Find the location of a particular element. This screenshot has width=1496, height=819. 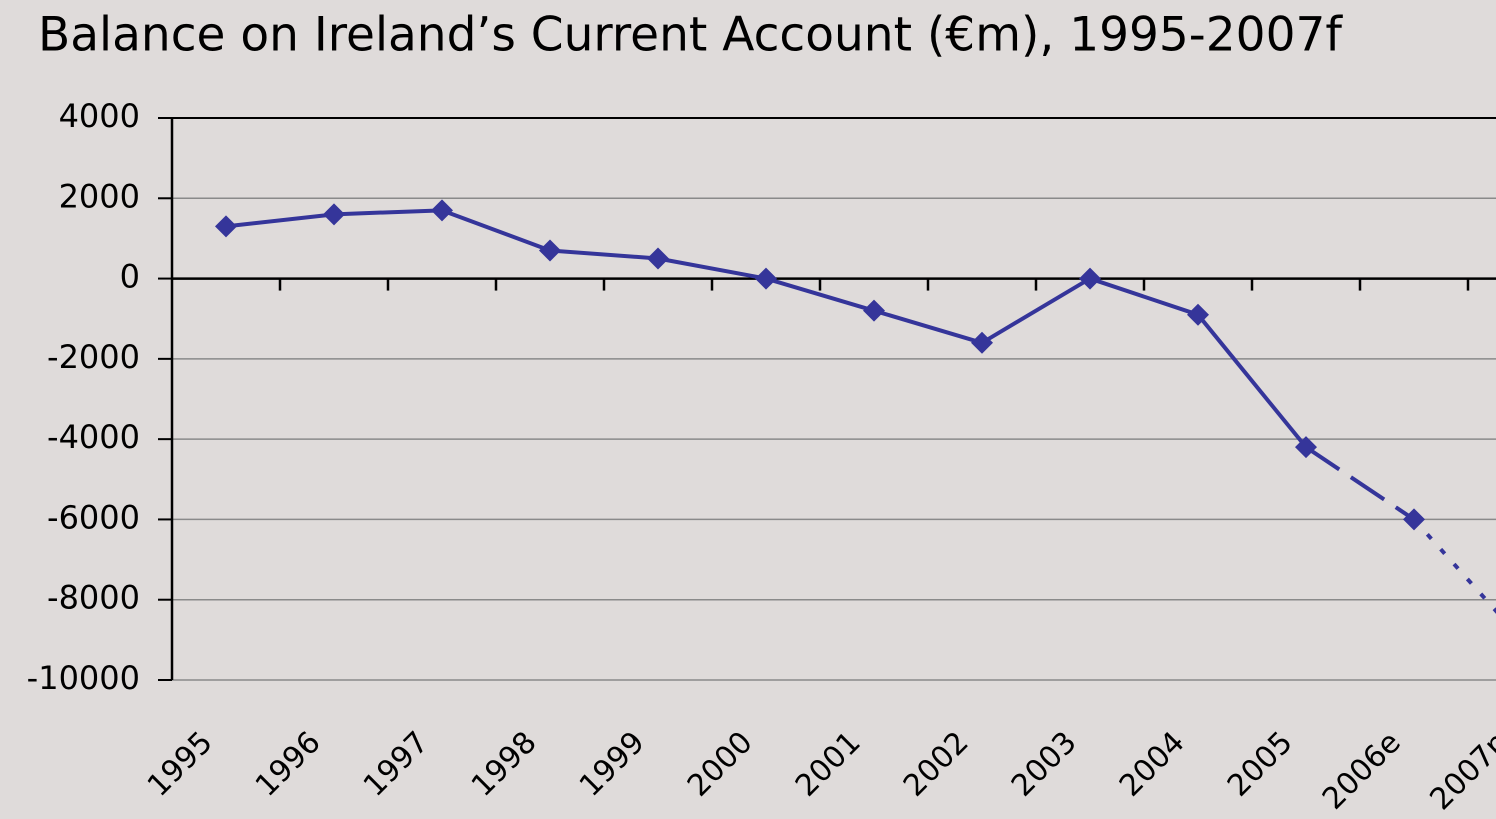

y-tick-label: 2000 is located at coordinates (99, 196).